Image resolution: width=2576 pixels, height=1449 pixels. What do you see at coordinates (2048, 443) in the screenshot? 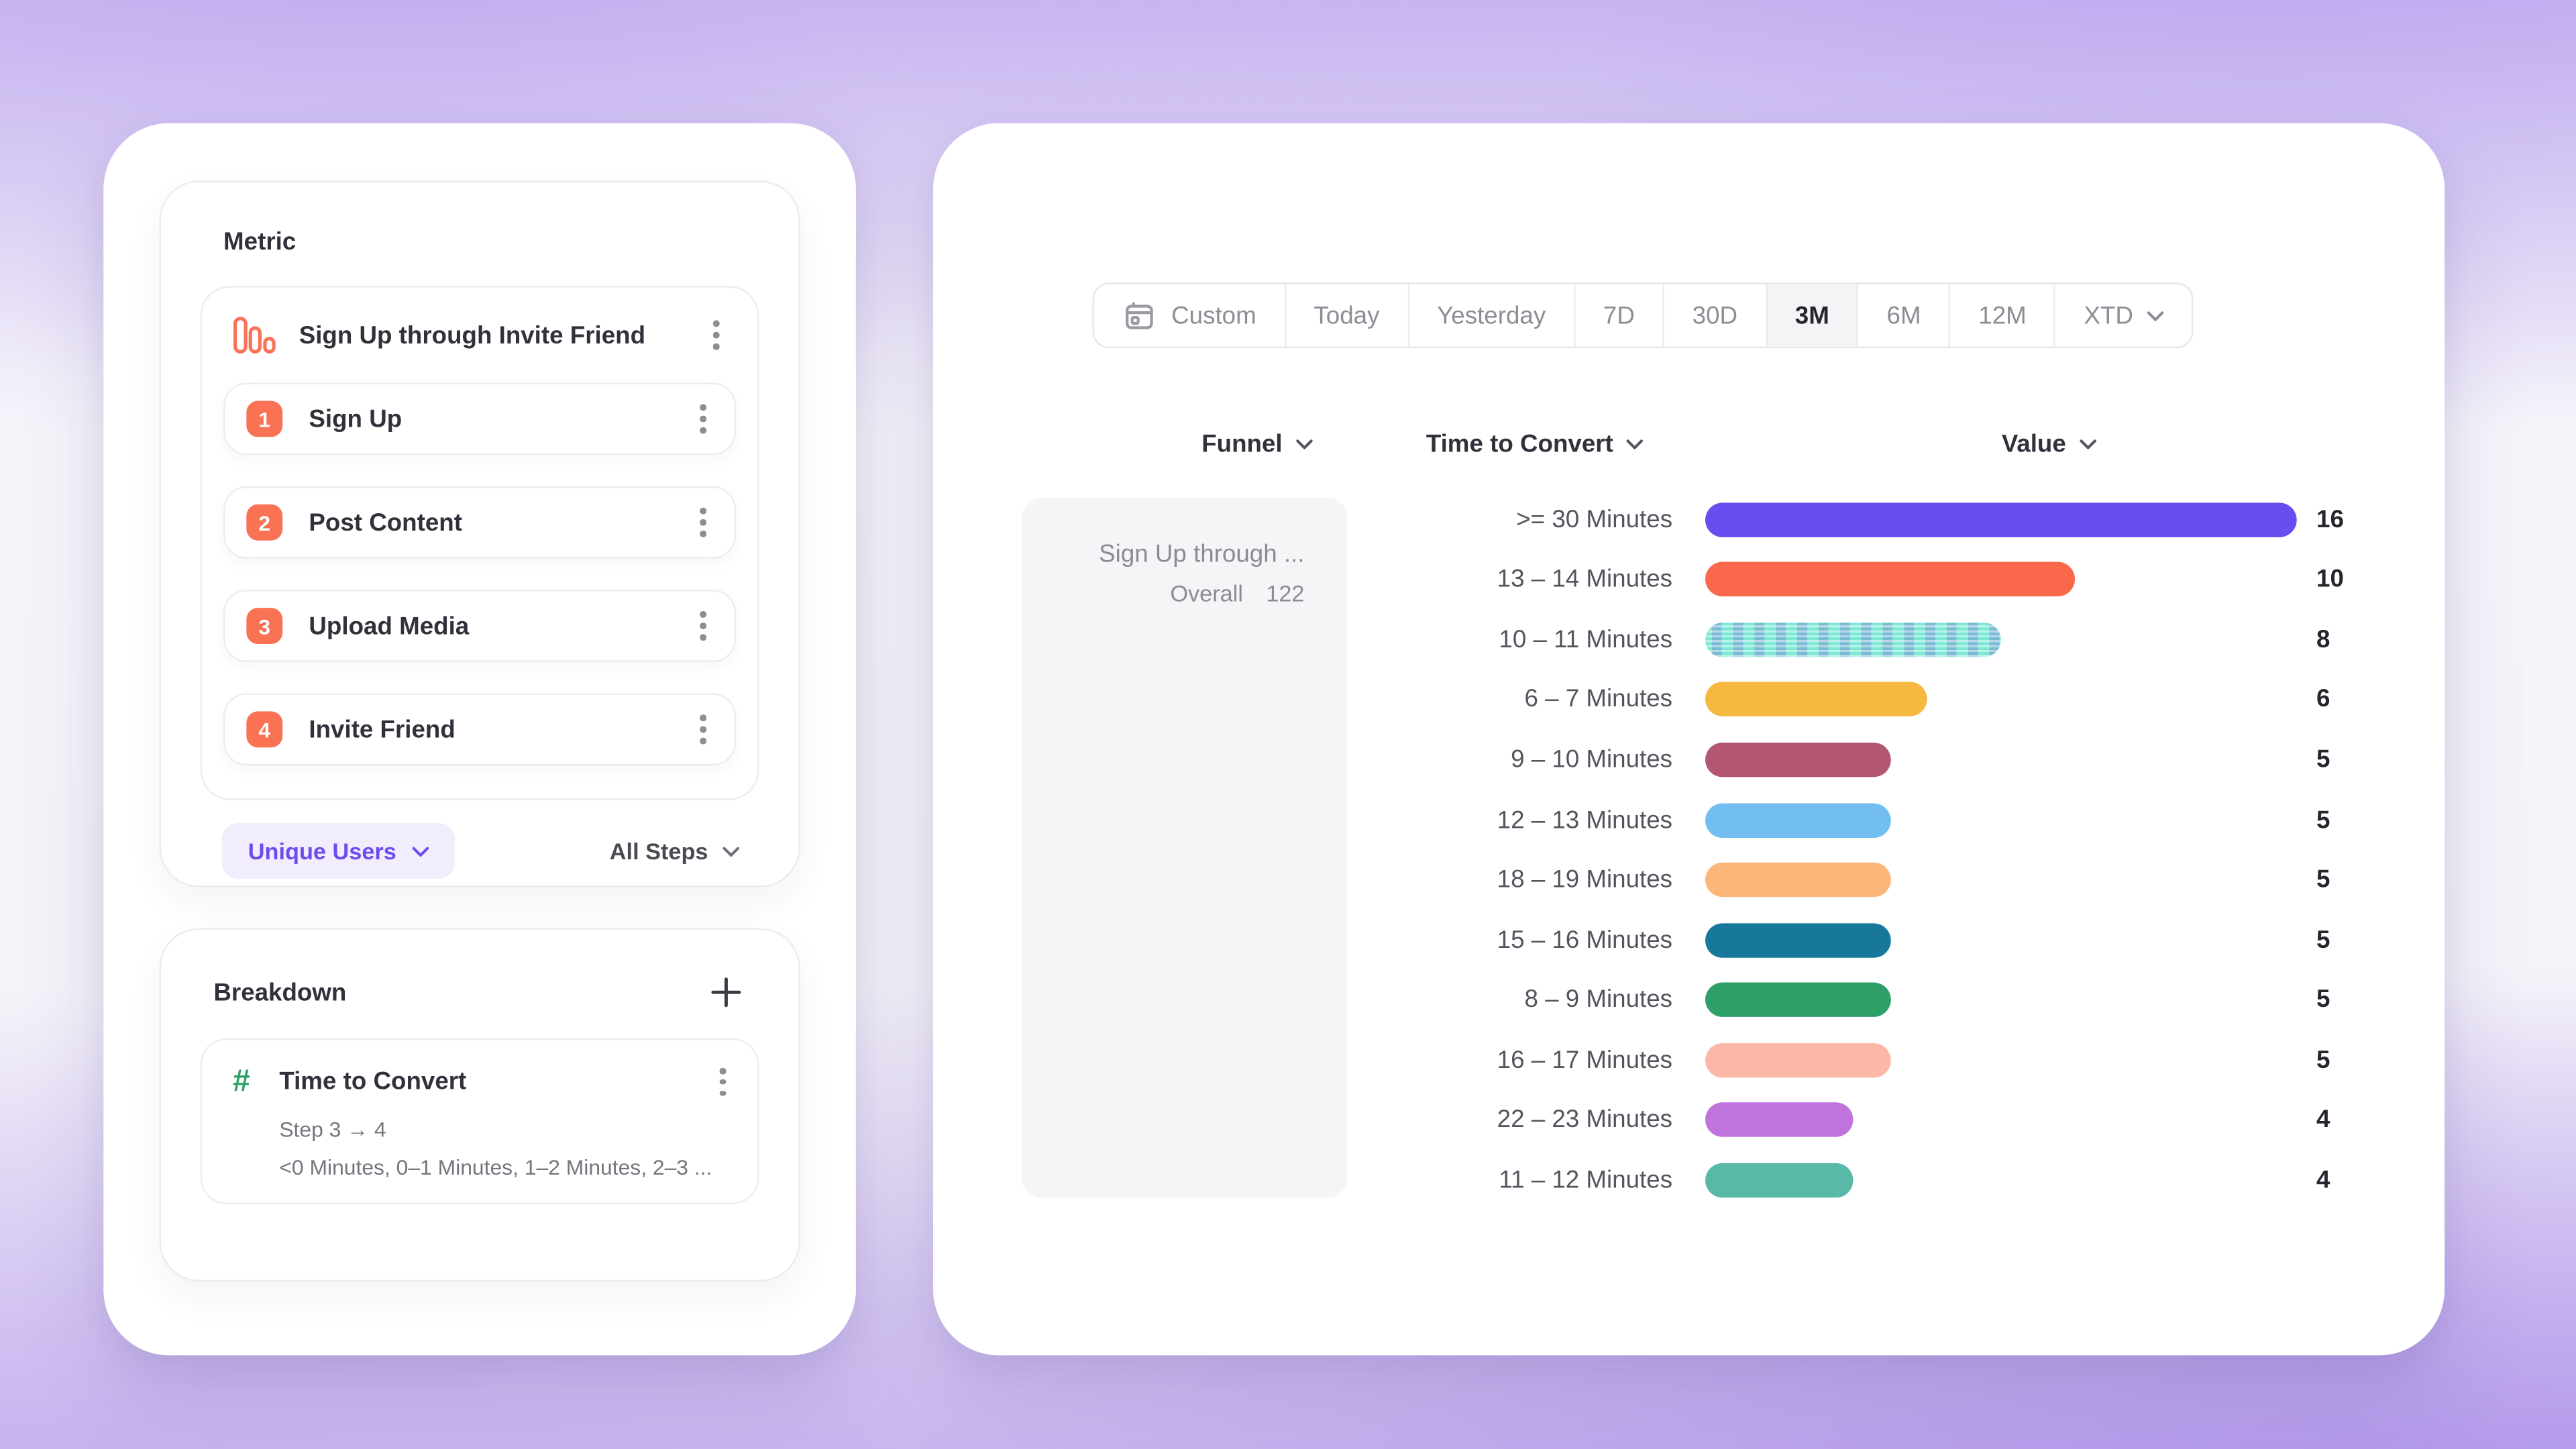
I see `column-header-value: Value` at bounding box center [2048, 443].